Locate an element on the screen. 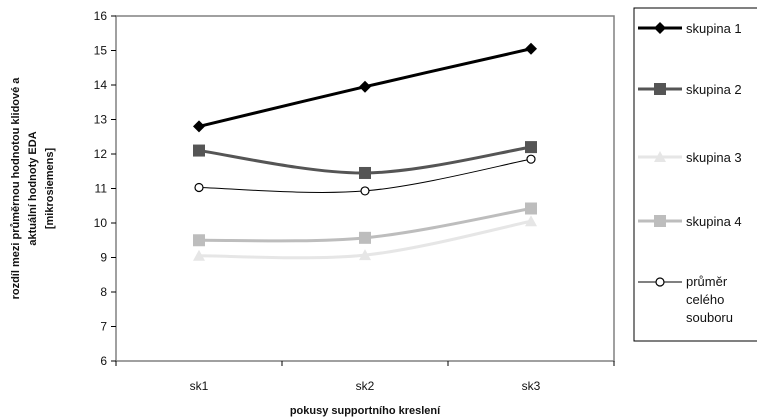 This screenshot has height=419, width=757. legend-label: celého is located at coordinates (705, 299).